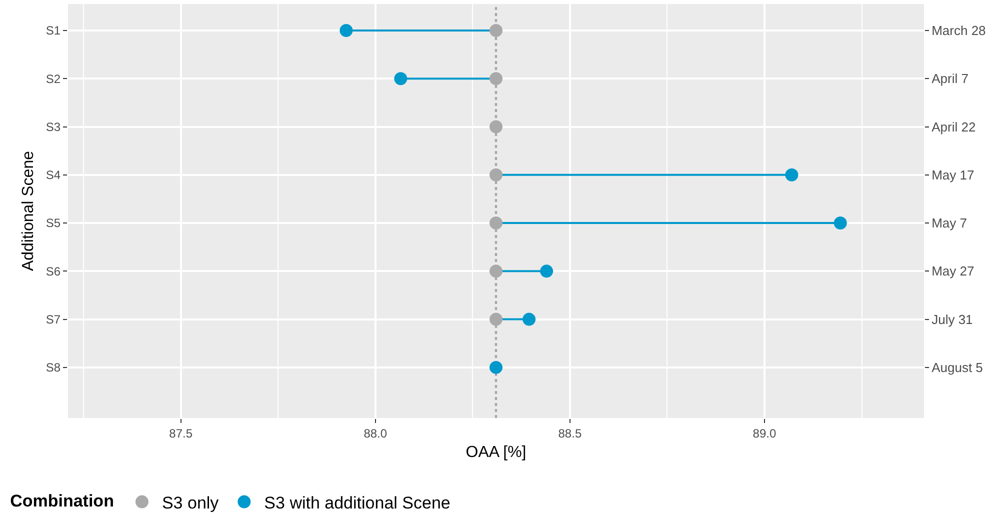 This screenshot has width=998, height=524. What do you see at coordinates (53, 79) in the screenshot?
I see `y-tick-label: S2` at bounding box center [53, 79].